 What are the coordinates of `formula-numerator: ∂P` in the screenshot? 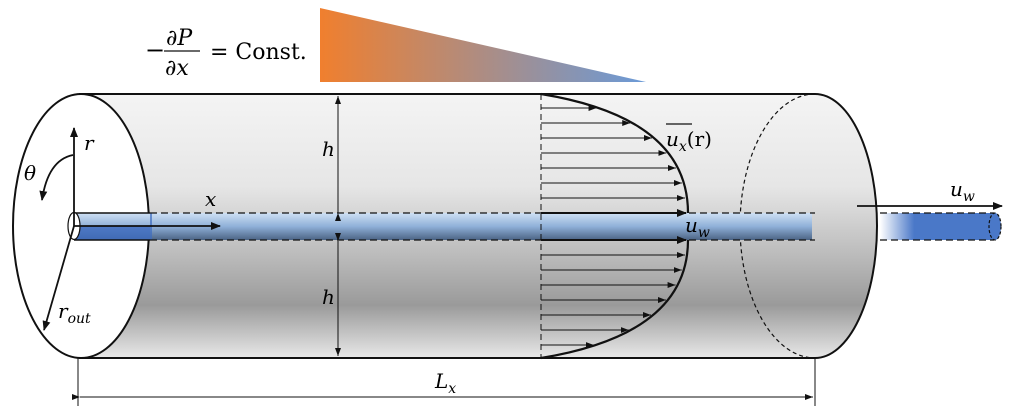 It's located at (179, 38).